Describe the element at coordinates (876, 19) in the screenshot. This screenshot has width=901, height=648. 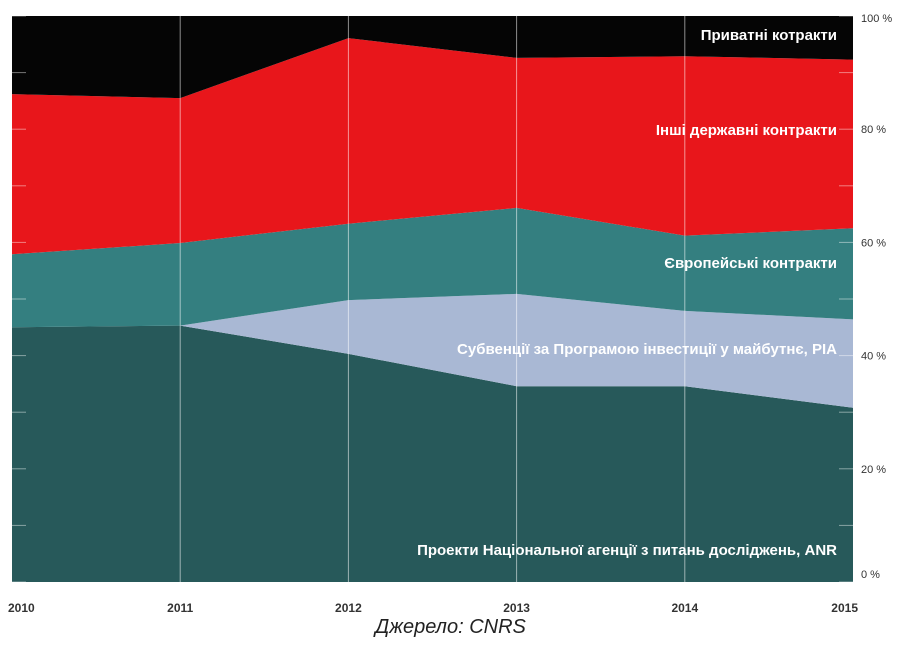
I see `y-tick-label: 100 %` at that location.